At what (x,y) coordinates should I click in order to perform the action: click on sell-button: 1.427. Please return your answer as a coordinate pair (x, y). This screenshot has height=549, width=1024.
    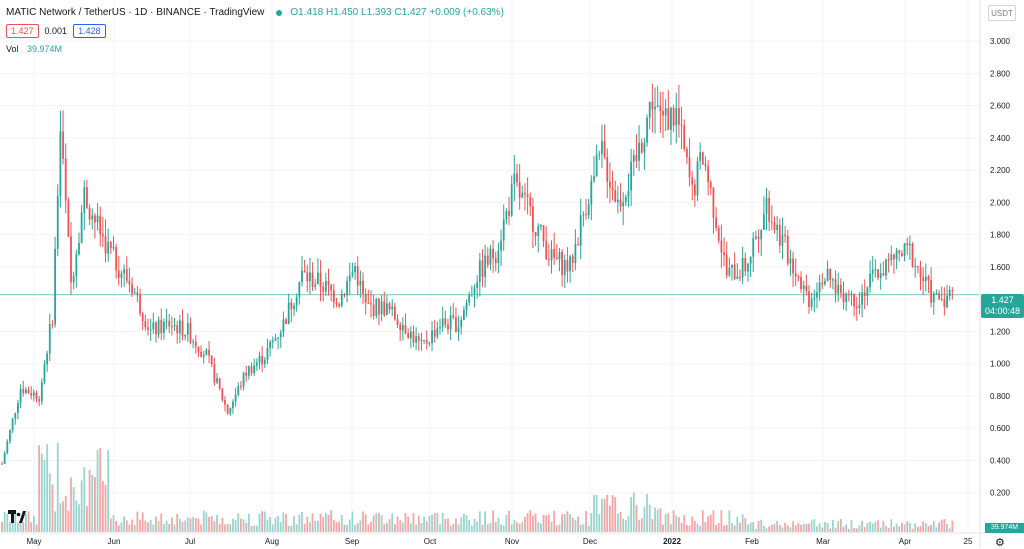
    Looking at the image, I should click on (22, 31).